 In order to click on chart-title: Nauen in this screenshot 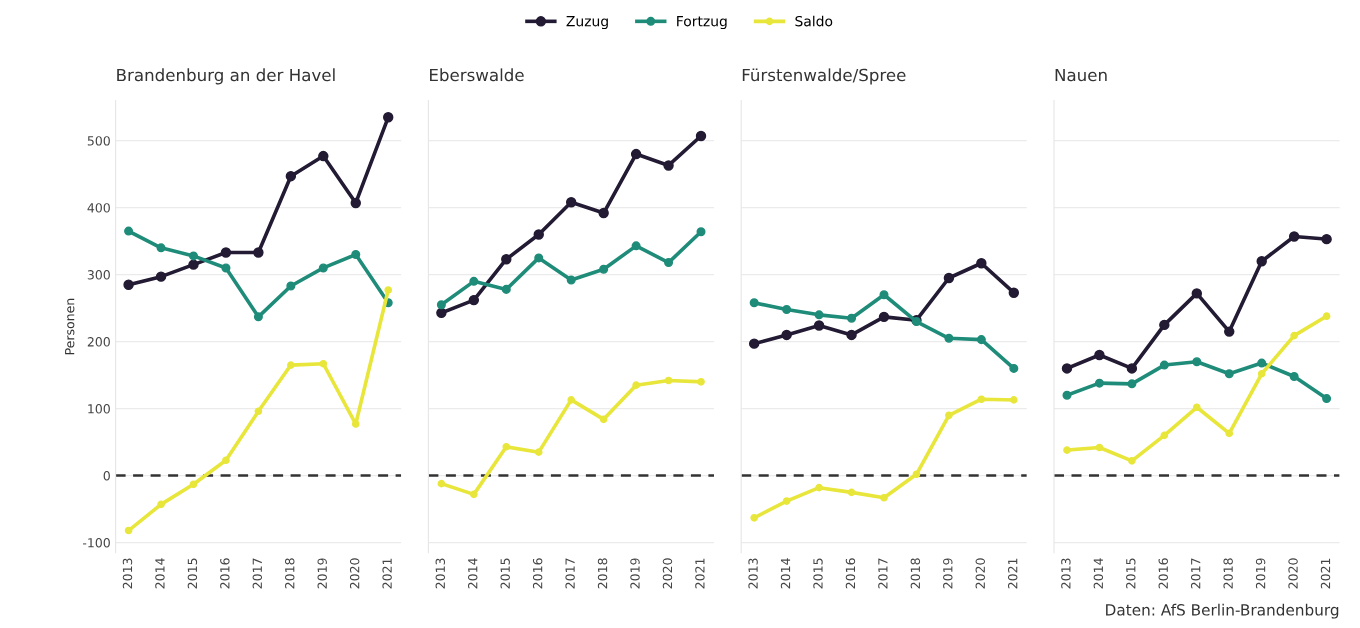, I will do `click(1081, 75)`.